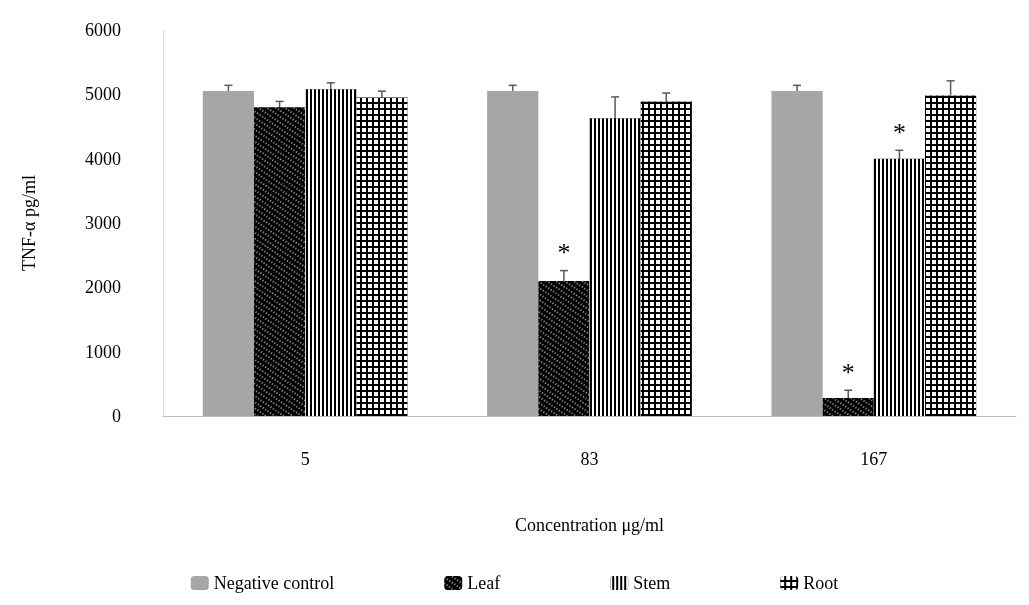 Image resolution: width=1029 pixels, height=605 pixels. Describe the element at coordinates (29, 223) in the screenshot. I see `y-axis-title: TNF-α pg/ml` at that location.